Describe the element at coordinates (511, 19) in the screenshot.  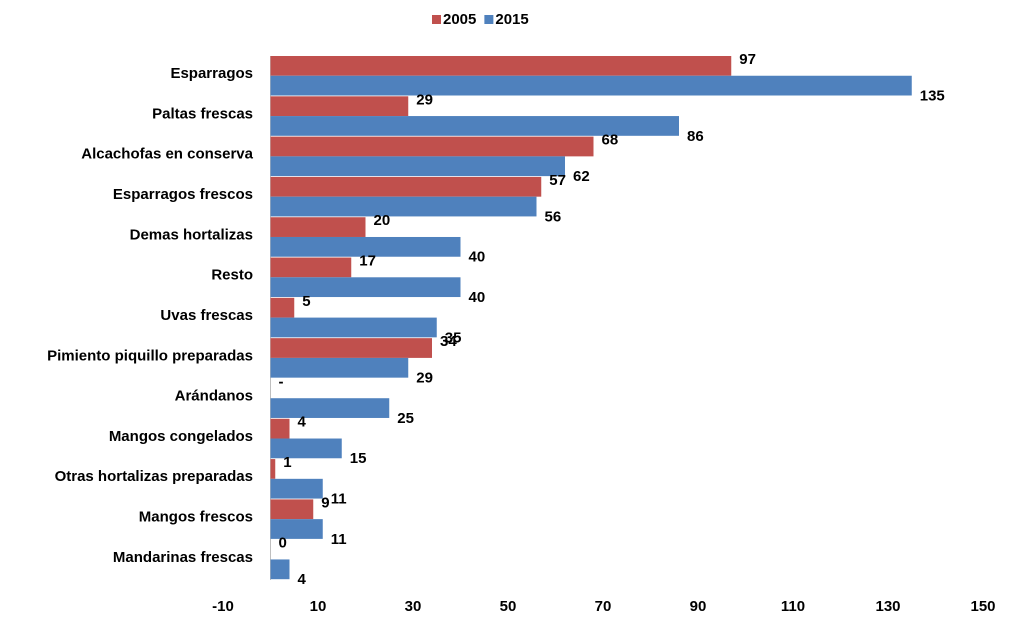
I see `legend-label: 2015` at that location.